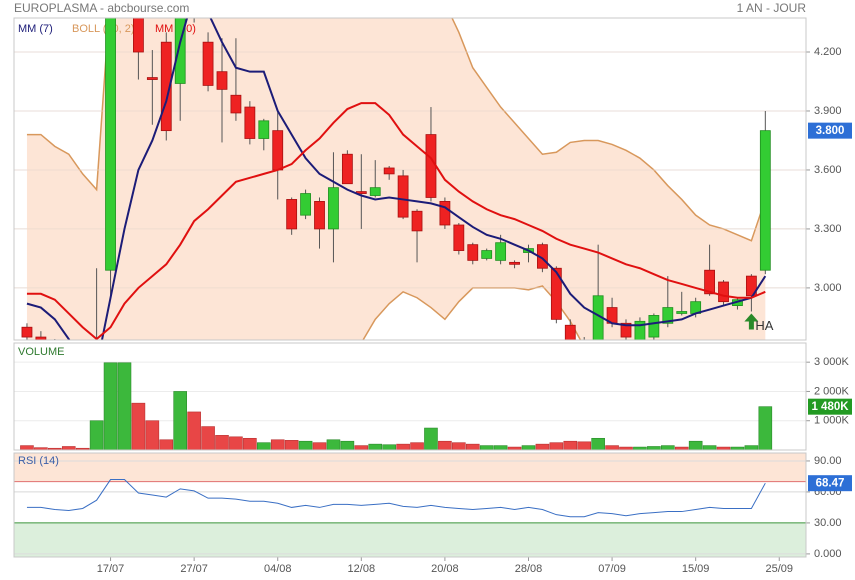 The image size is (855, 580). Describe the element at coordinates (38, 461) in the screenshot. I see `panel-title: RSI (14)` at that location.